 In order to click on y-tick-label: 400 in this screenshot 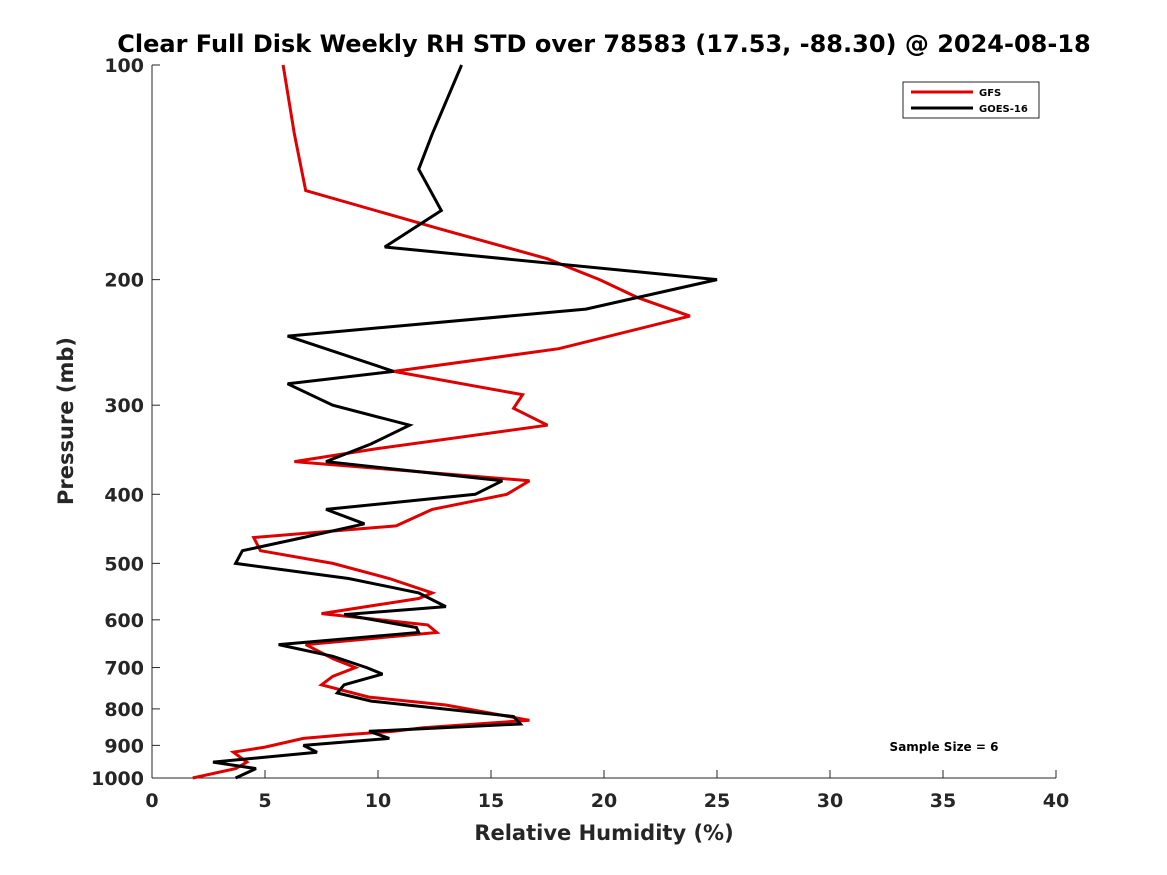, I will do `click(124, 495)`.